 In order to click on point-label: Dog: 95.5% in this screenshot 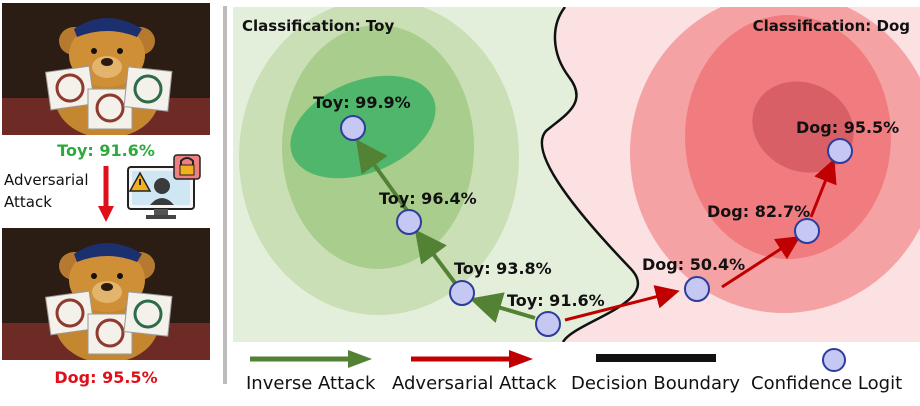, I will do `click(847, 127)`.